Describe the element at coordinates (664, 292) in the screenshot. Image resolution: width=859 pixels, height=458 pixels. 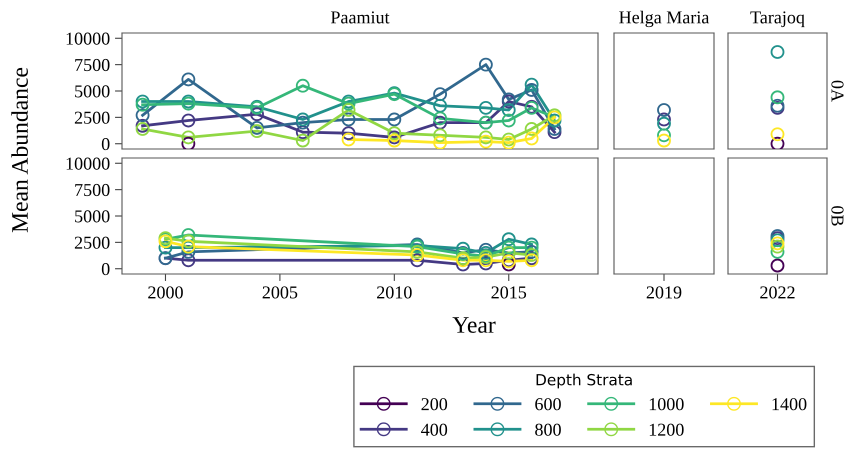
I see `x-tick-label: 2019` at that location.